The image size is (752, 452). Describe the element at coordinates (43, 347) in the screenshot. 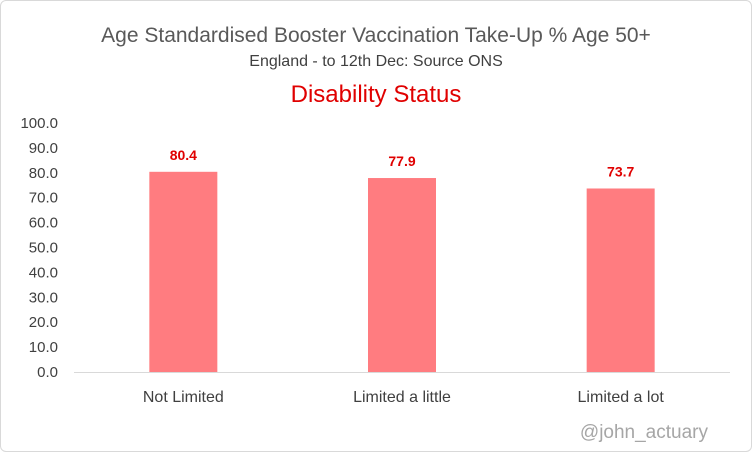

I see `y-tick-label: 10.0` at that location.